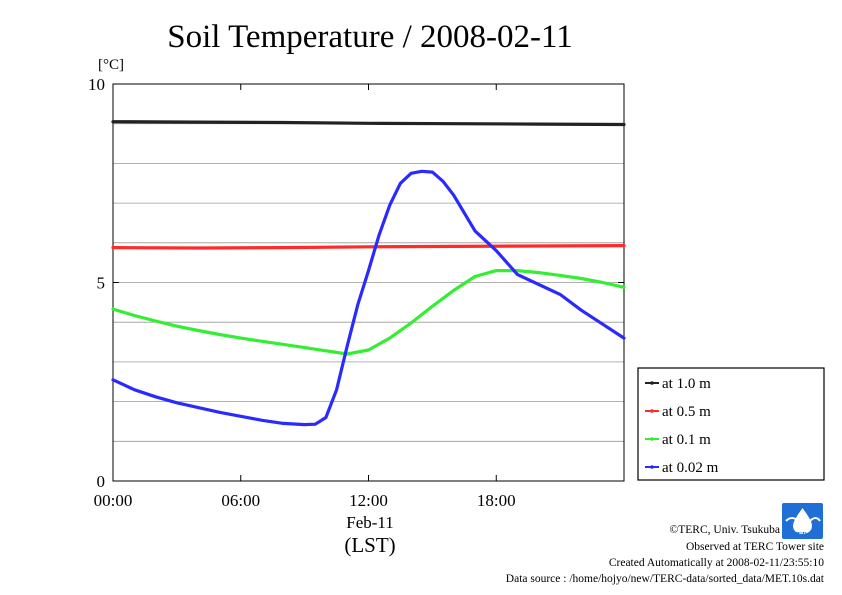 This screenshot has height=595, width=842. What do you see at coordinates (725, 530) in the screenshot?
I see `footer-credit: ©TERC, Univ. Tsukuba` at bounding box center [725, 530].